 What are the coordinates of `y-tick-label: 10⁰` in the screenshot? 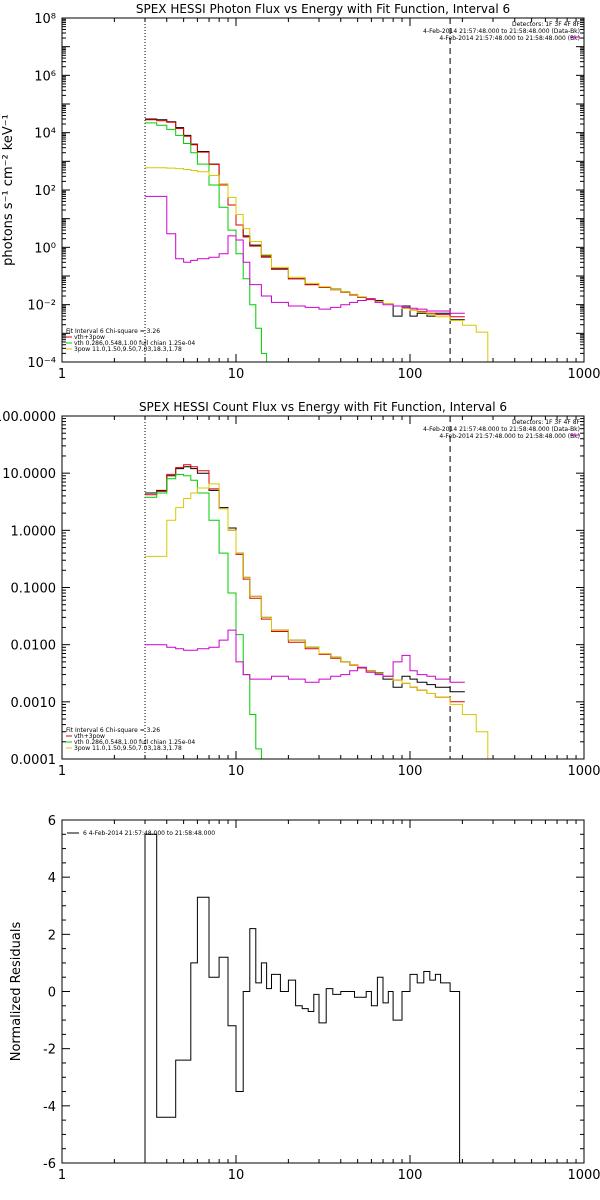 It's located at (45, 248).